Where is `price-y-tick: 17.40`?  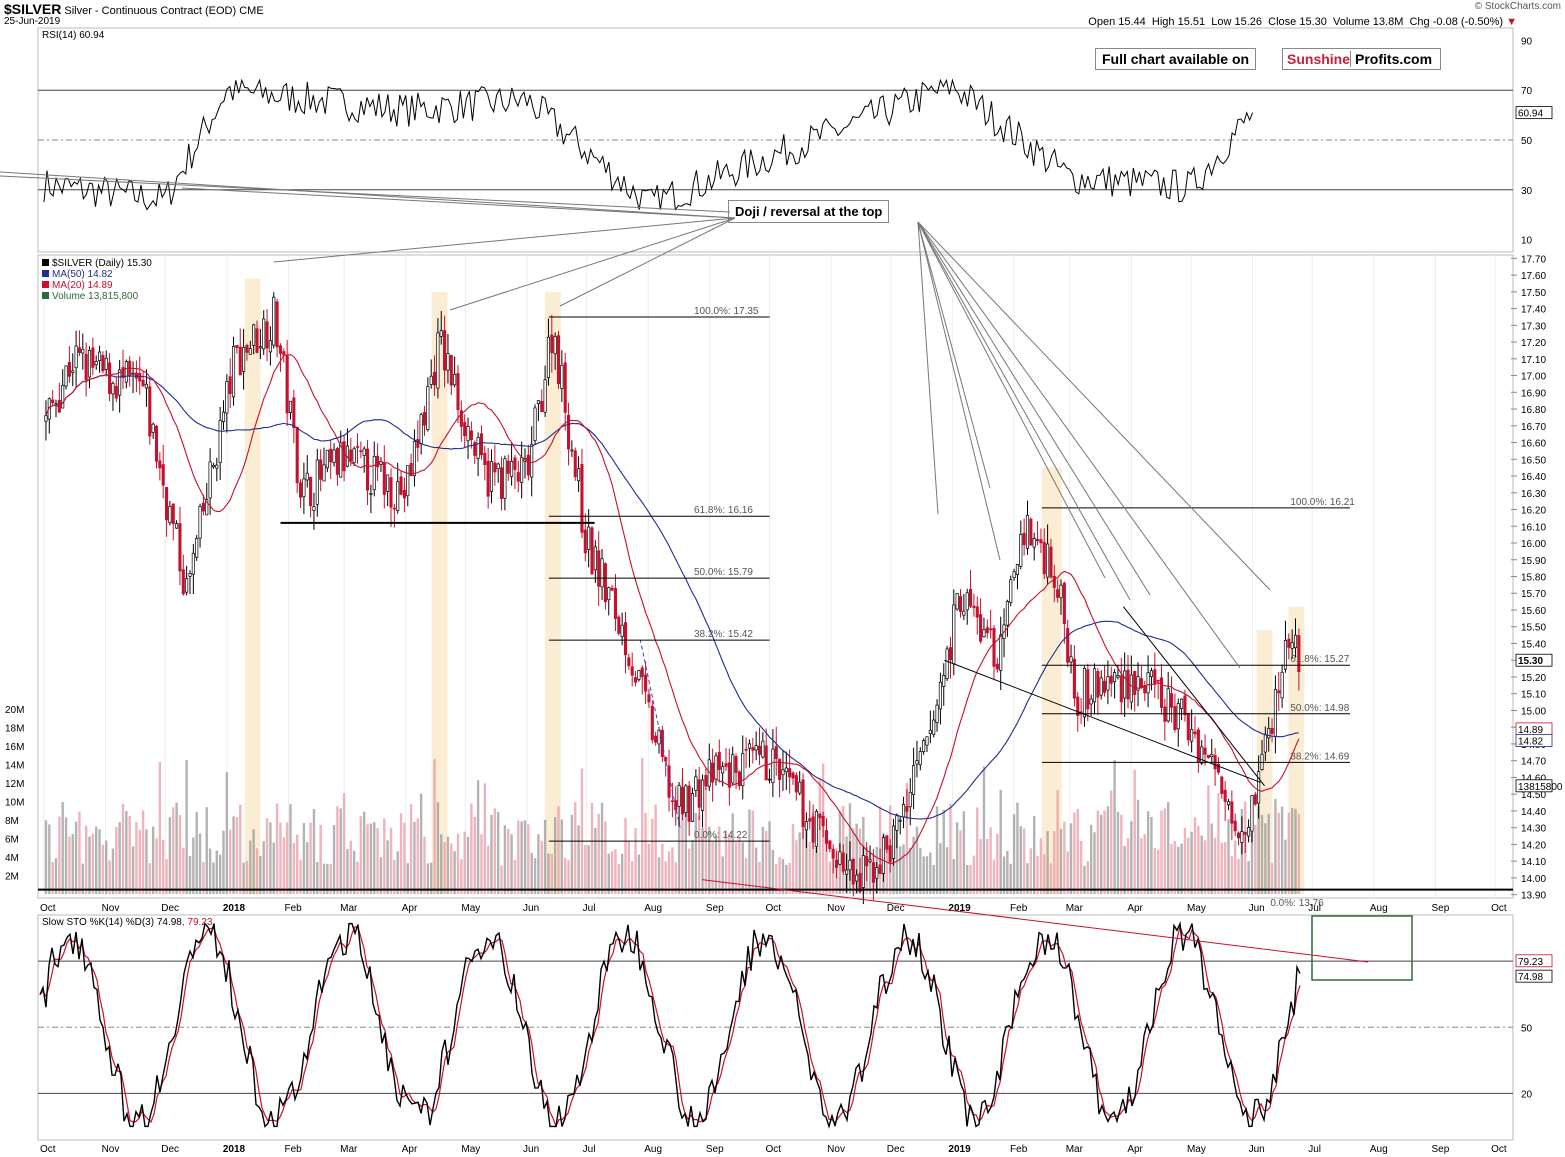 price-y-tick: 17.40 is located at coordinates (1533, 310).